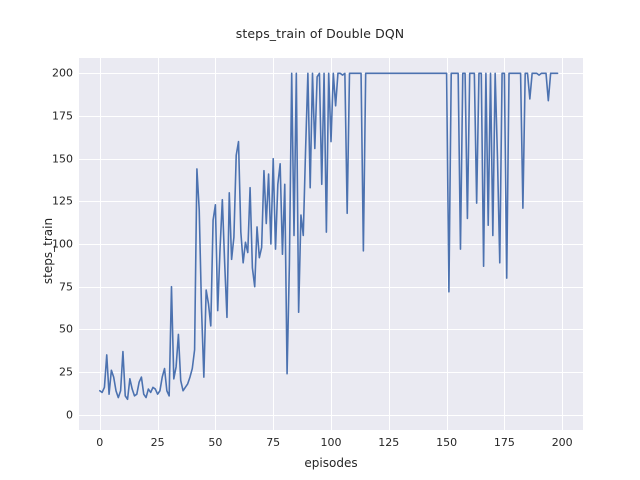 This screenshot has width=640, height=480. Describe the element at coordinates (62, 244) in the screenshot. I see `y-tick-label: 100` at that location.